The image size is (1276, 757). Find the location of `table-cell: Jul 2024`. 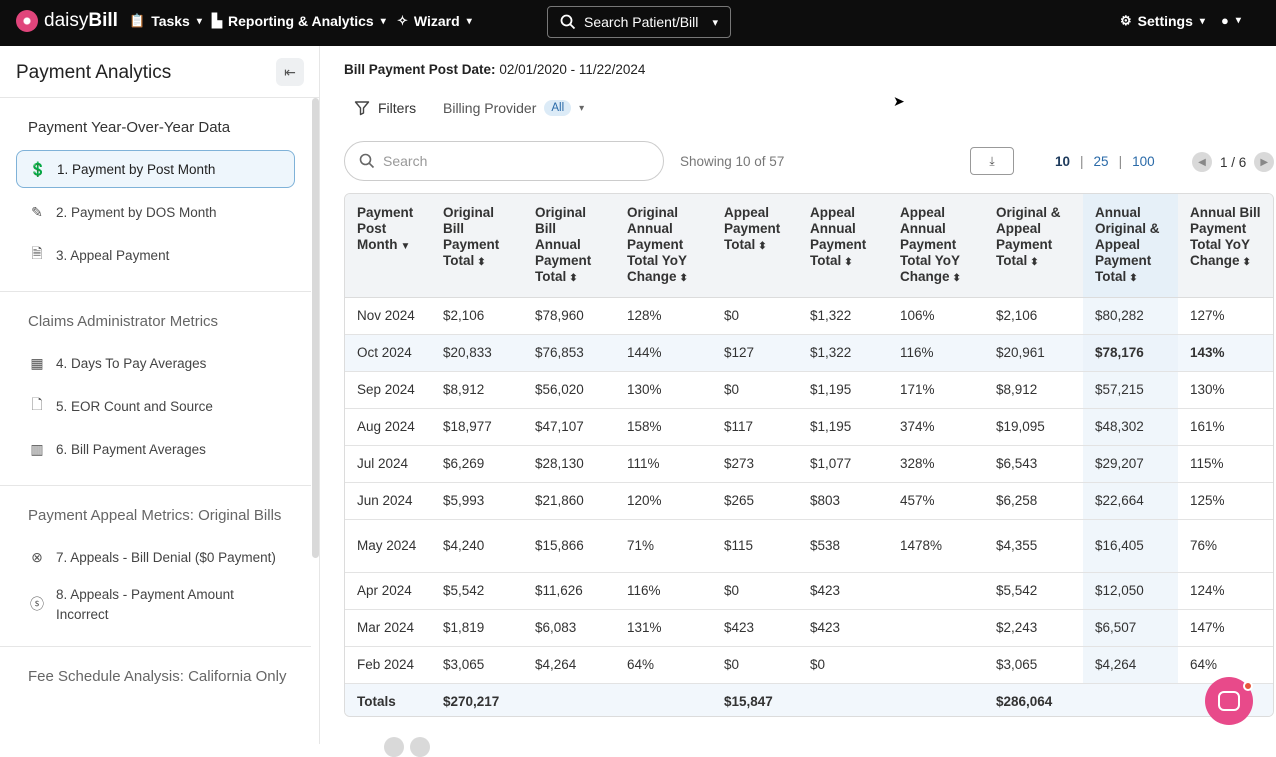

table-cell: Jul 2024 is located at coordinates (388, 464).